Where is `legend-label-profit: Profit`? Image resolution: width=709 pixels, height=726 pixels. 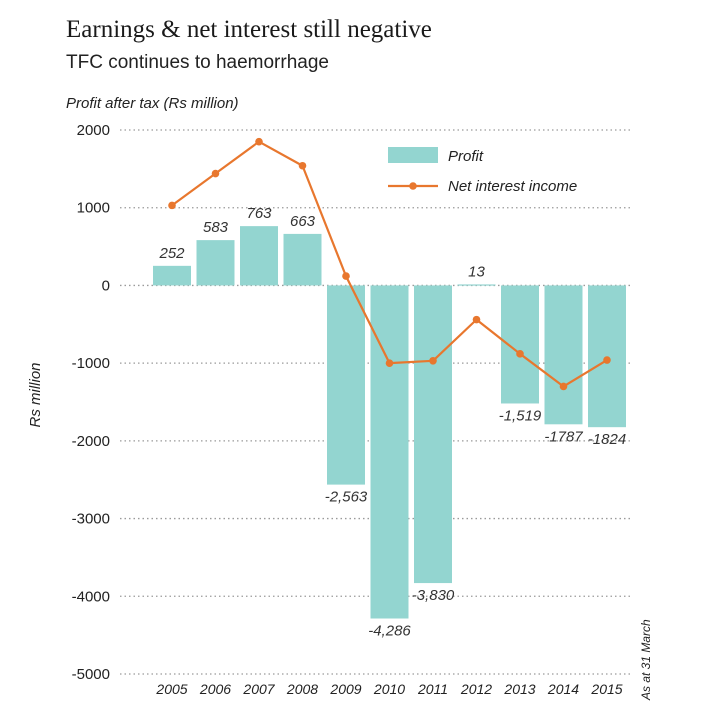 legend-label-profit: Profit is located at coordinates (466, 156).